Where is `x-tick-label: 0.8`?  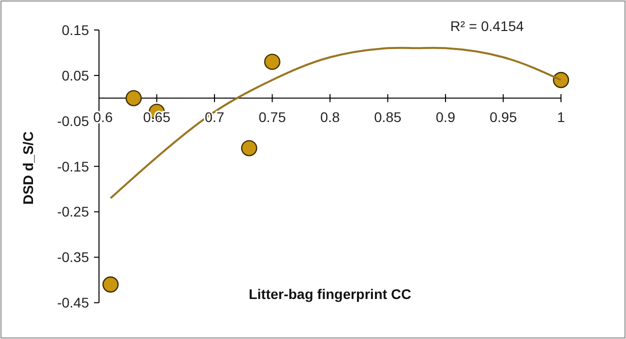
x-tick-label: 0.8 is located at coordinates (330, 117).